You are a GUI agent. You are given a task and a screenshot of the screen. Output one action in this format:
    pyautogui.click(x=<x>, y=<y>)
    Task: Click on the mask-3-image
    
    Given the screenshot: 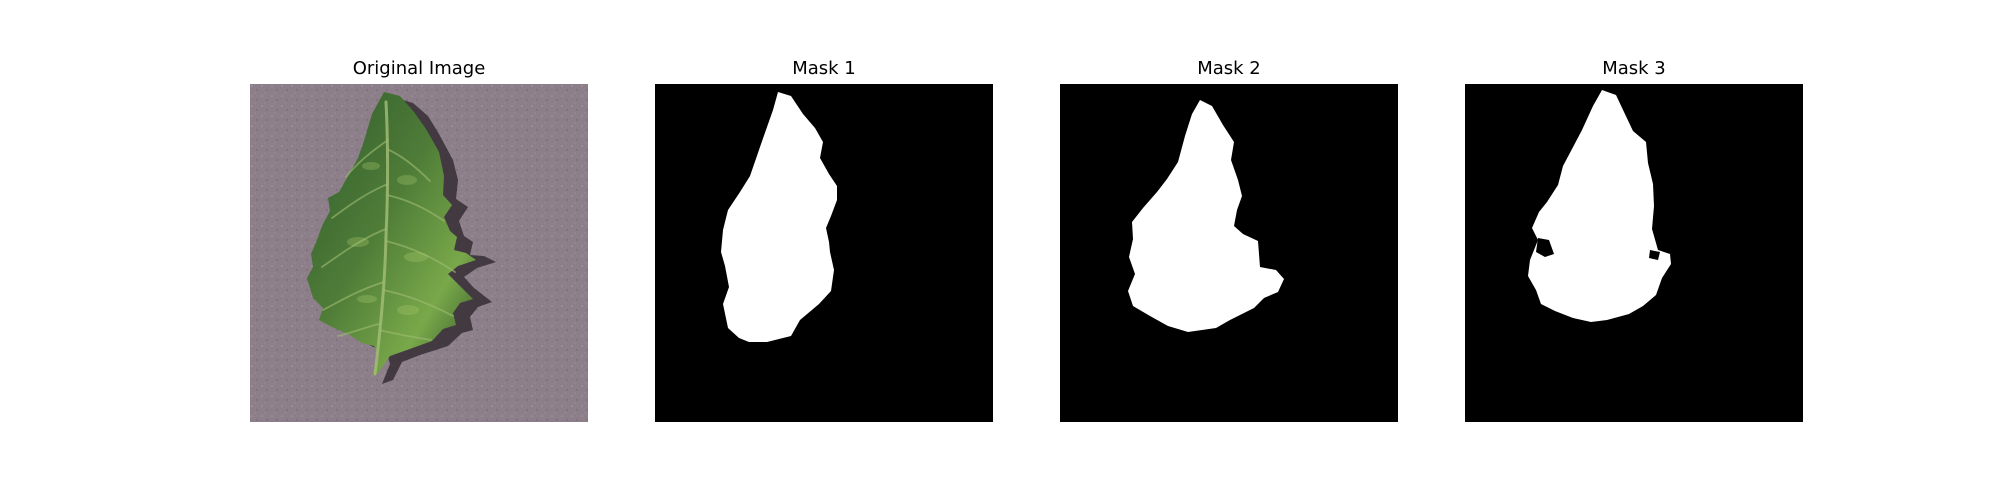 What is the action you would take?
    pyautogui.click(x=1634, y=253)
    